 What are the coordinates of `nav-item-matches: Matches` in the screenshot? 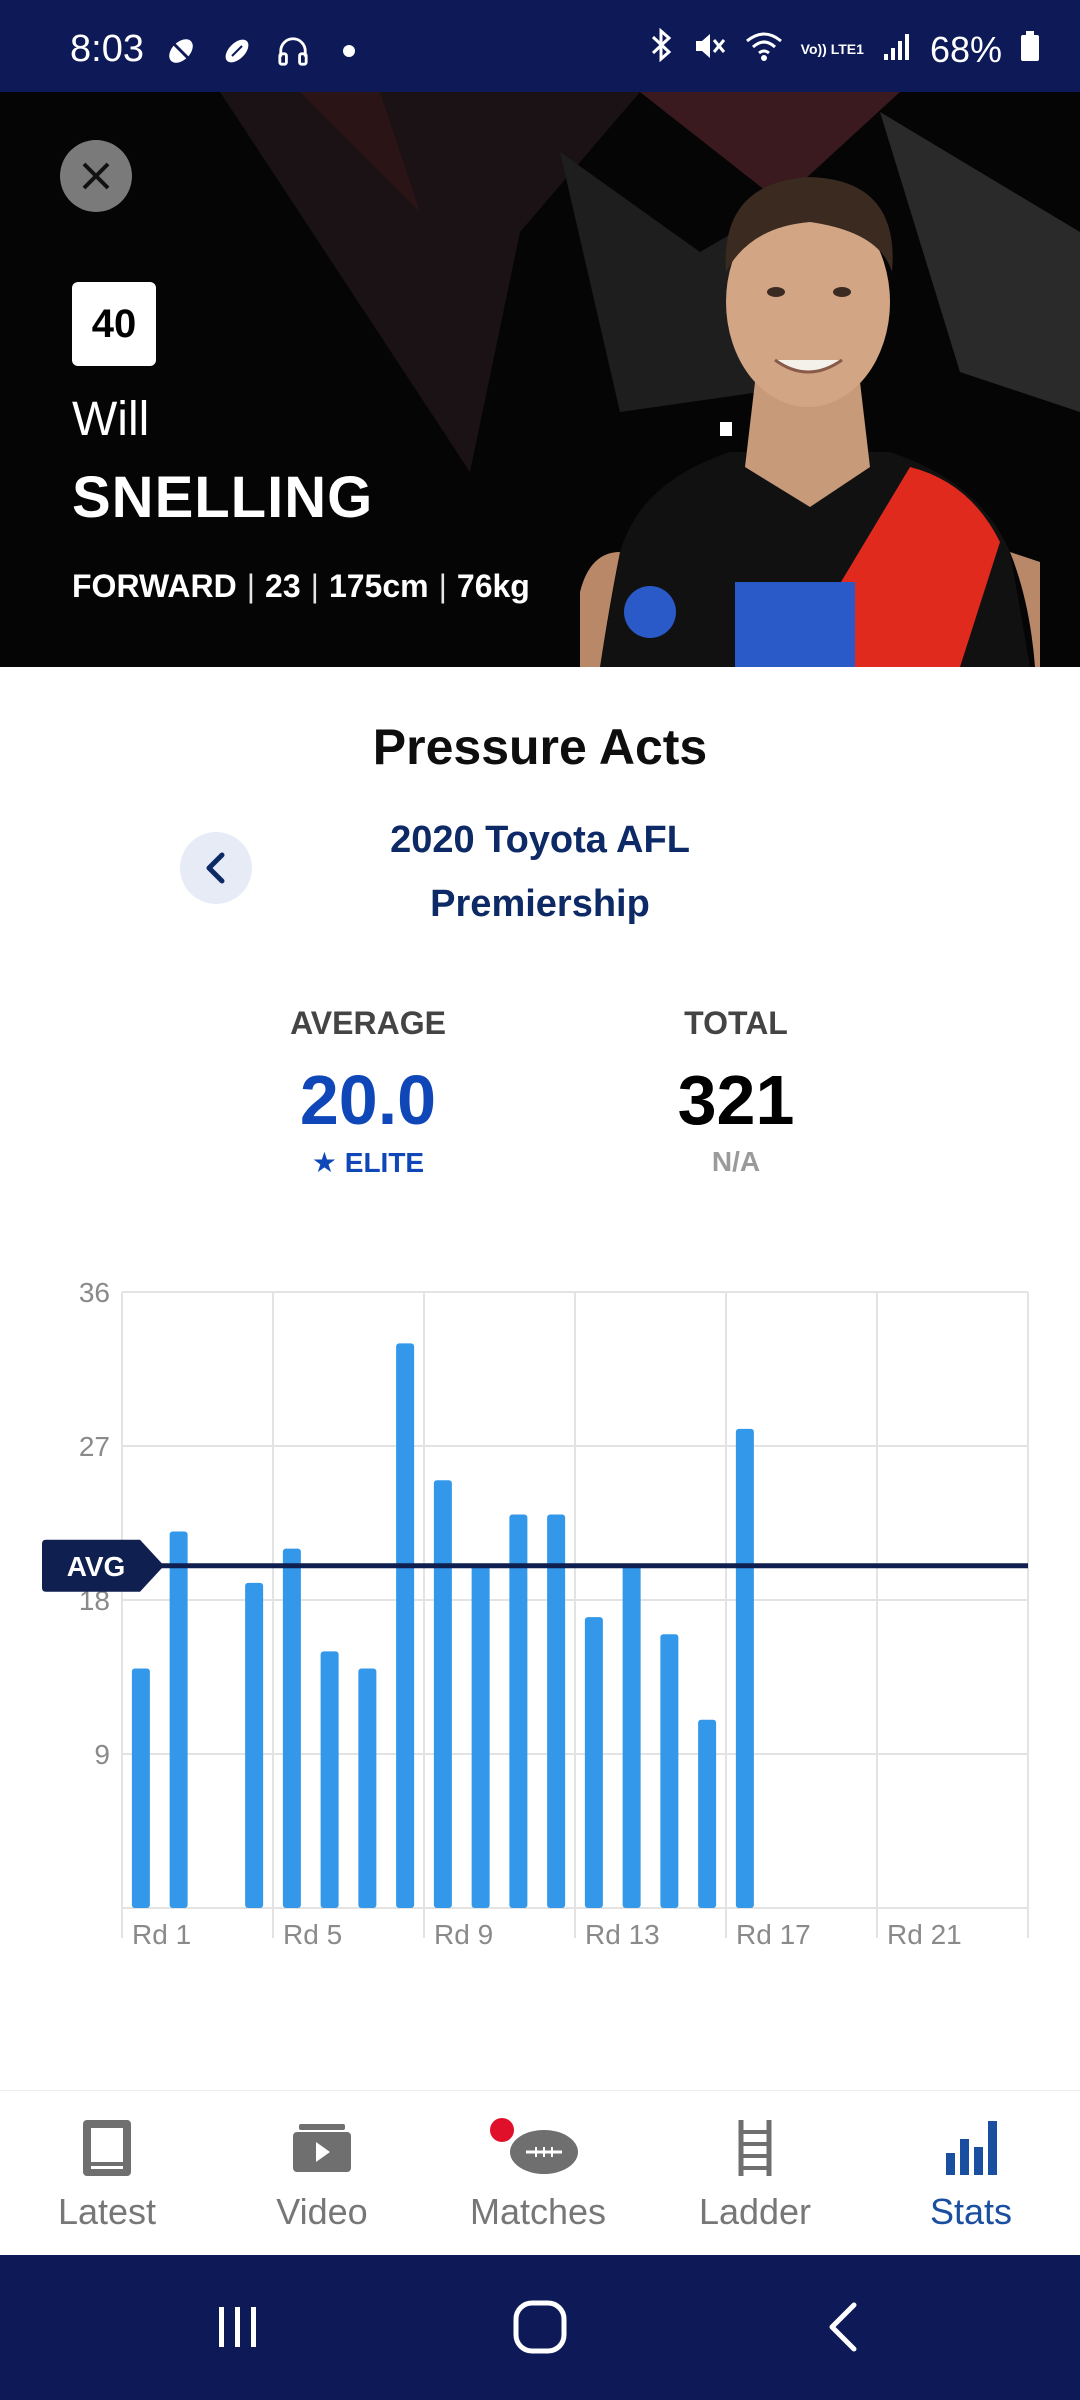 It's located at (538, 2173).